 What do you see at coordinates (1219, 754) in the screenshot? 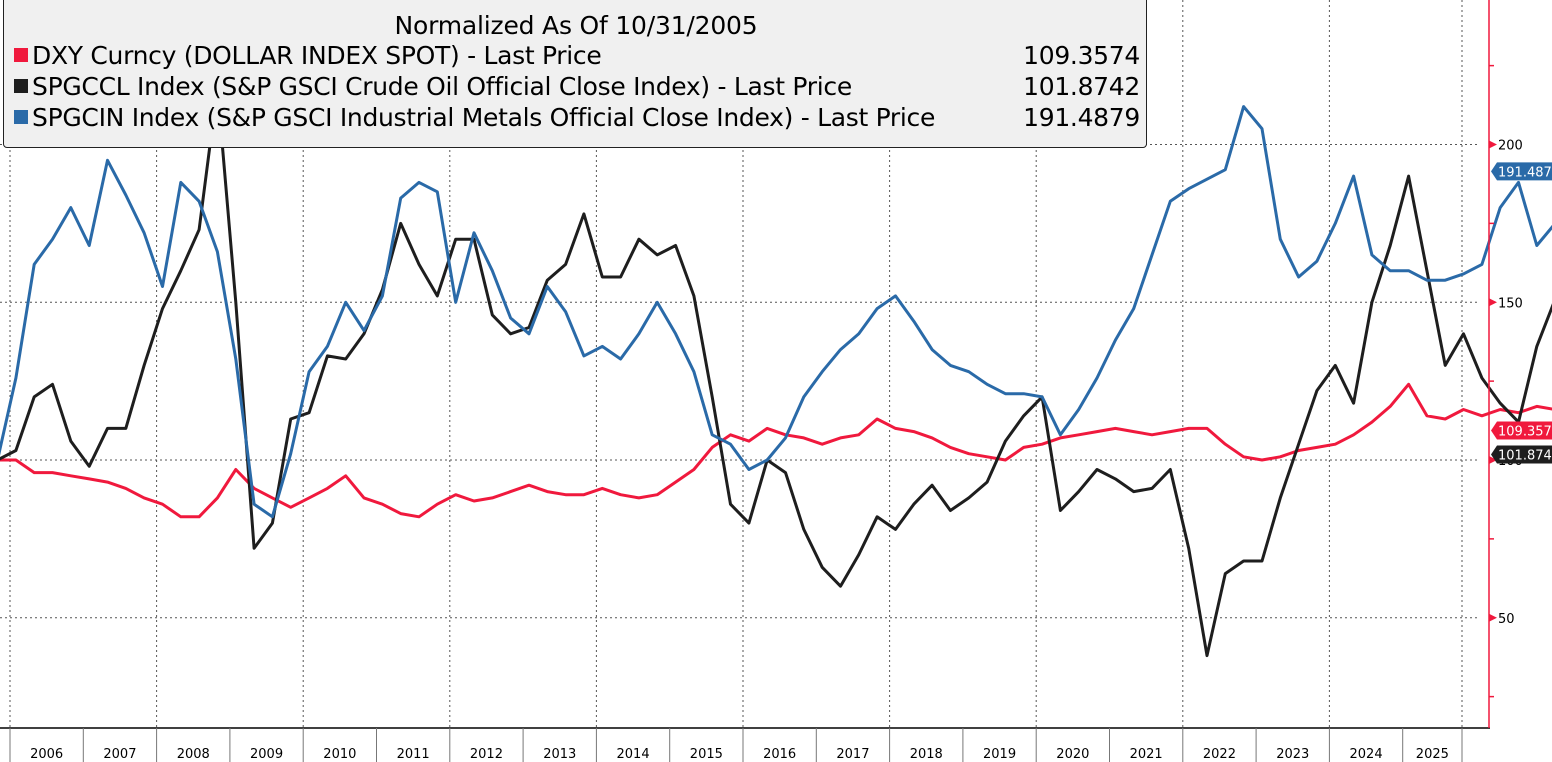
I see `x-tick-label: 2022` at bounding box center [1219, 754].